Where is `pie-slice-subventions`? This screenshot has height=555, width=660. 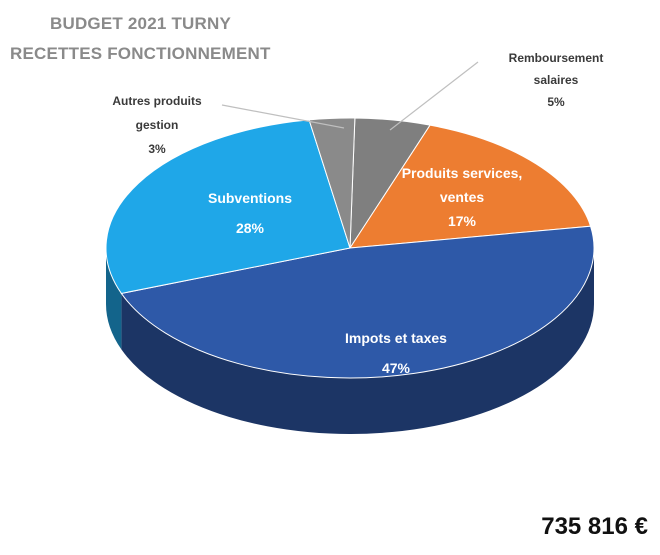 pie-slice-subventions is located at coordinates (228, 206).